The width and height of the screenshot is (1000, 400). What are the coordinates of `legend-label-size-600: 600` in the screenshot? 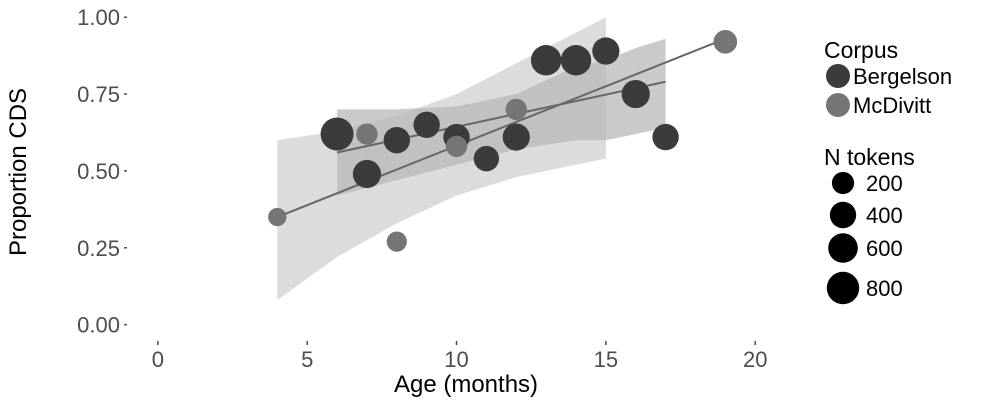 It's located at (884, 248).